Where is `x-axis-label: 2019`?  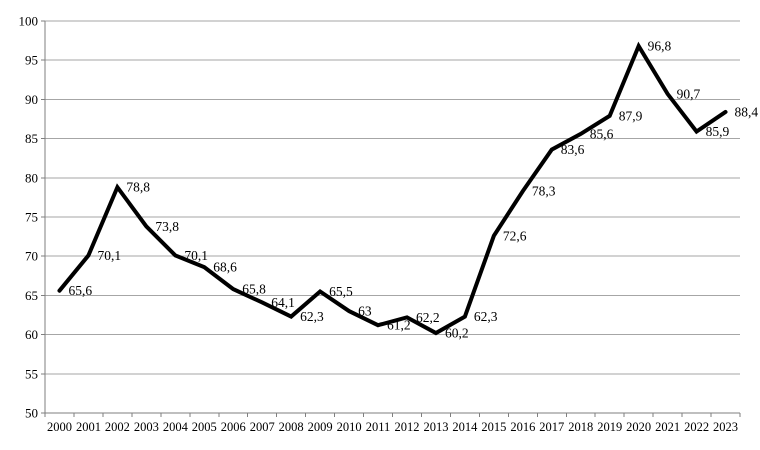
x-axis-label: 2019 is located at coordinates (609, 427).